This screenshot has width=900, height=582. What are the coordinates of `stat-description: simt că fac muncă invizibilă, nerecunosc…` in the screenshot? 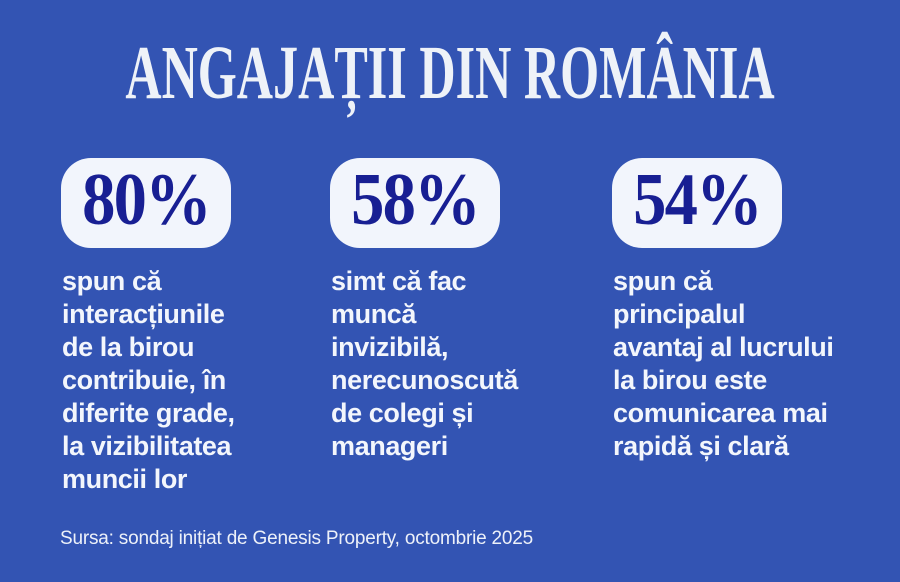 It's located at (424, 363).